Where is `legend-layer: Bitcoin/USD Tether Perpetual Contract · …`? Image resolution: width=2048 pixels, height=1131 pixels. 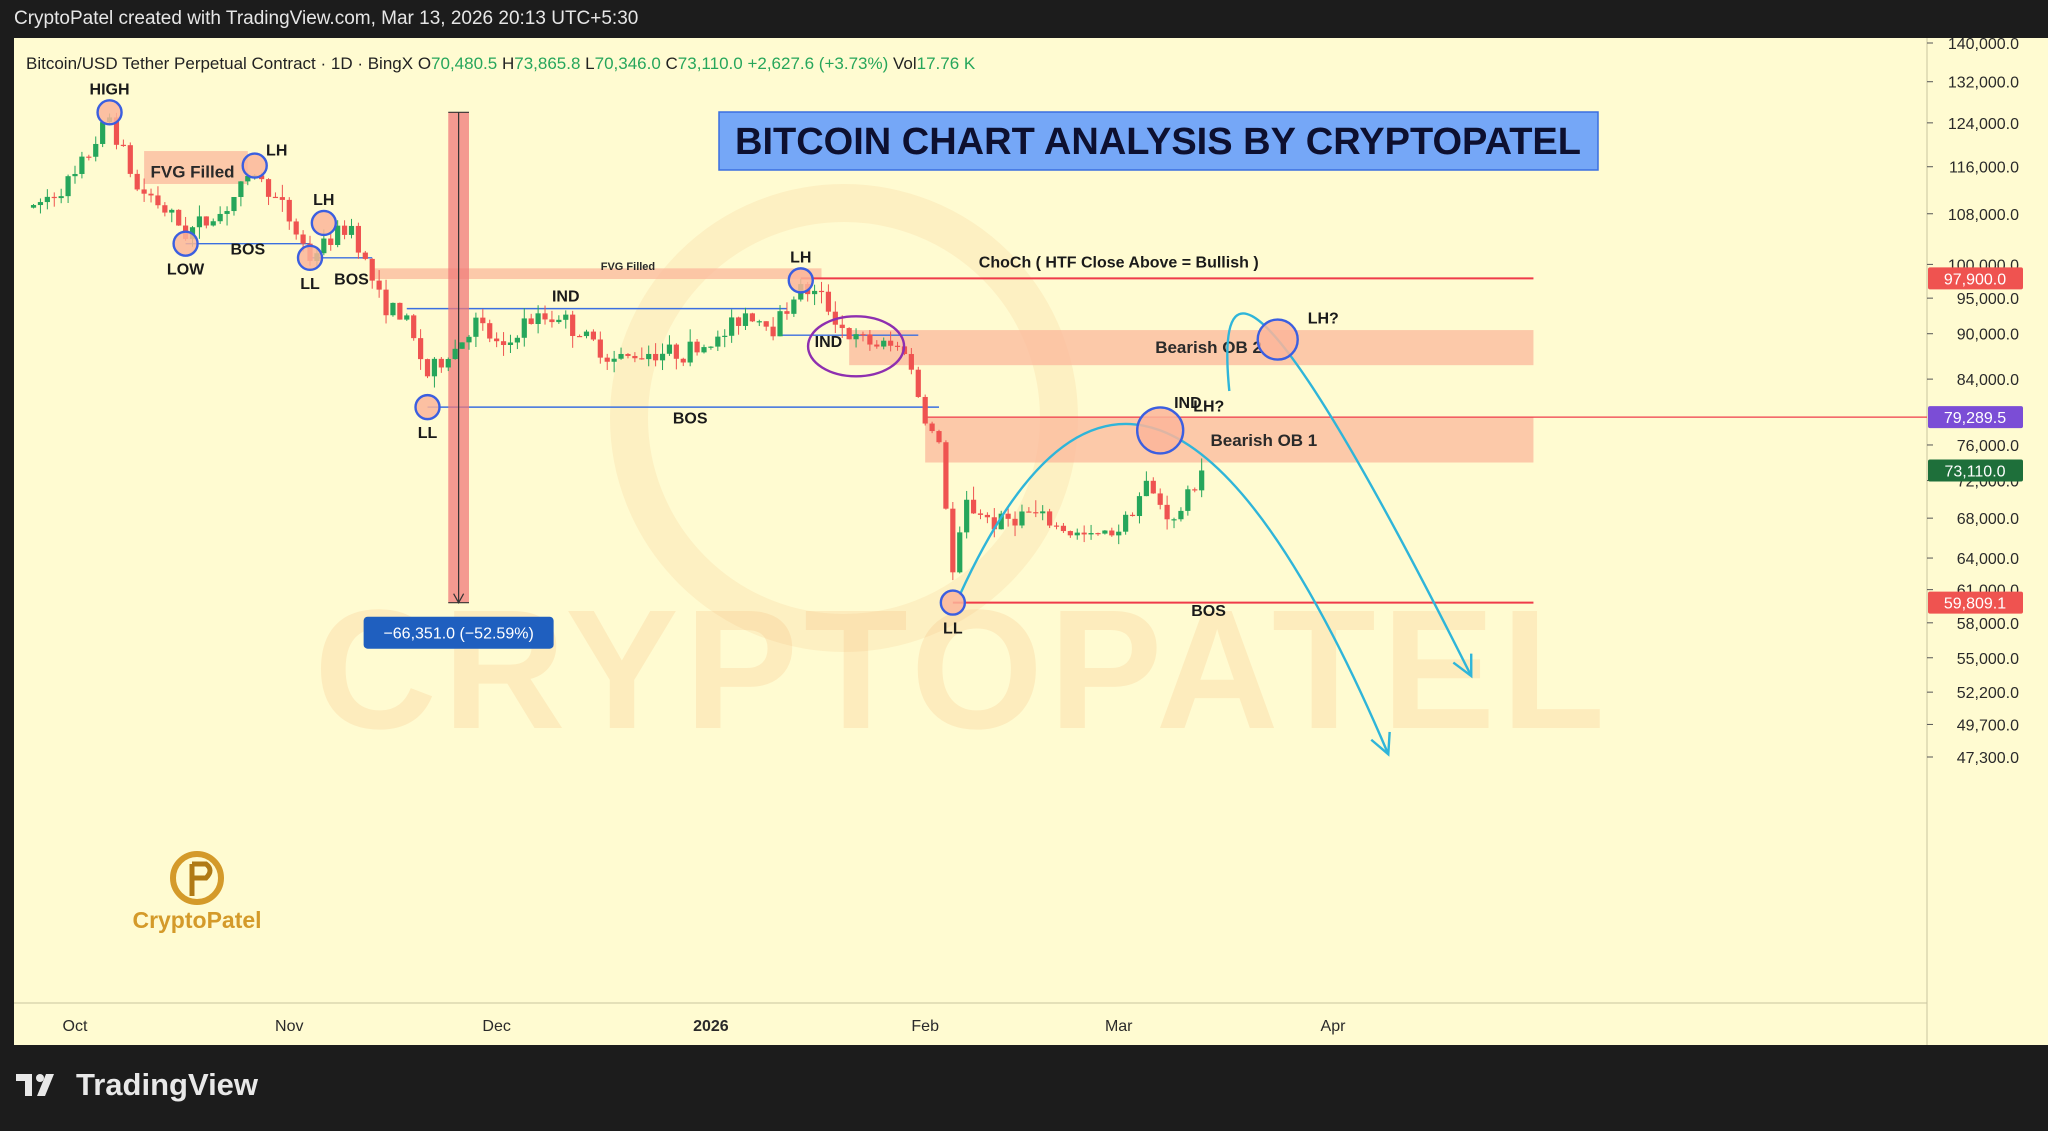
legend-layer: Bitcoin/USD Tether Perpetual Contract · … is located at coordinates (501, 63).